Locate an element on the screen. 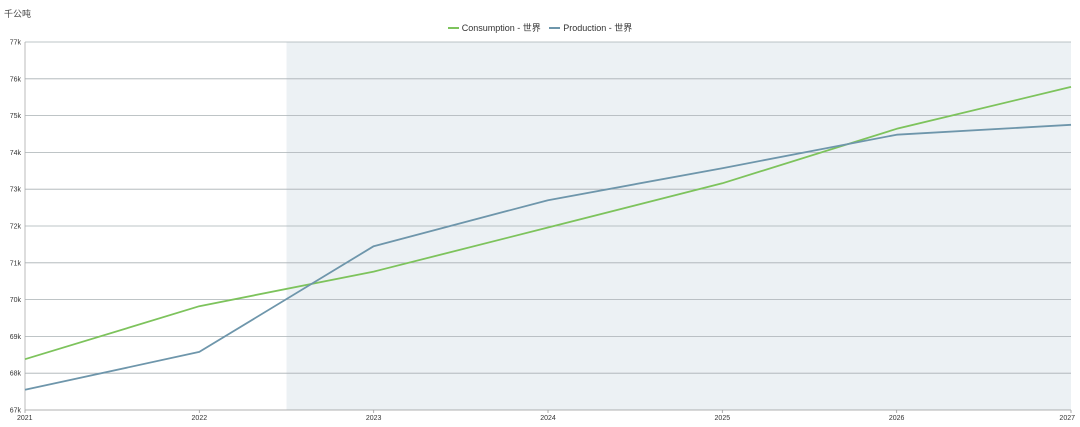  y-tick-label: 69k is located at coordinates (16, 337).